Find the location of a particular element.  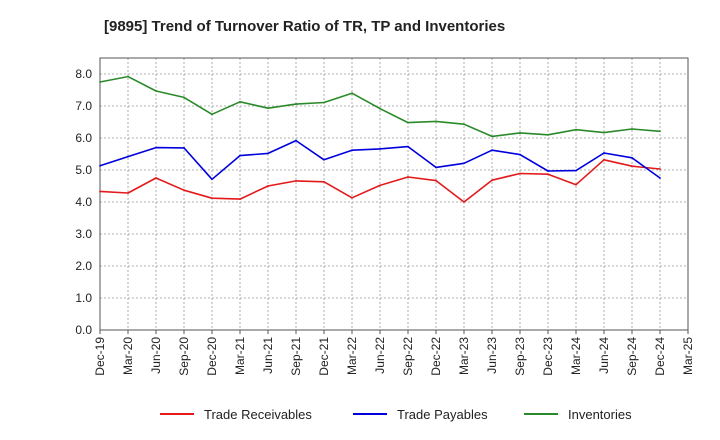

x-tick-label: Sep-20 is located at coordinates (184, 356).